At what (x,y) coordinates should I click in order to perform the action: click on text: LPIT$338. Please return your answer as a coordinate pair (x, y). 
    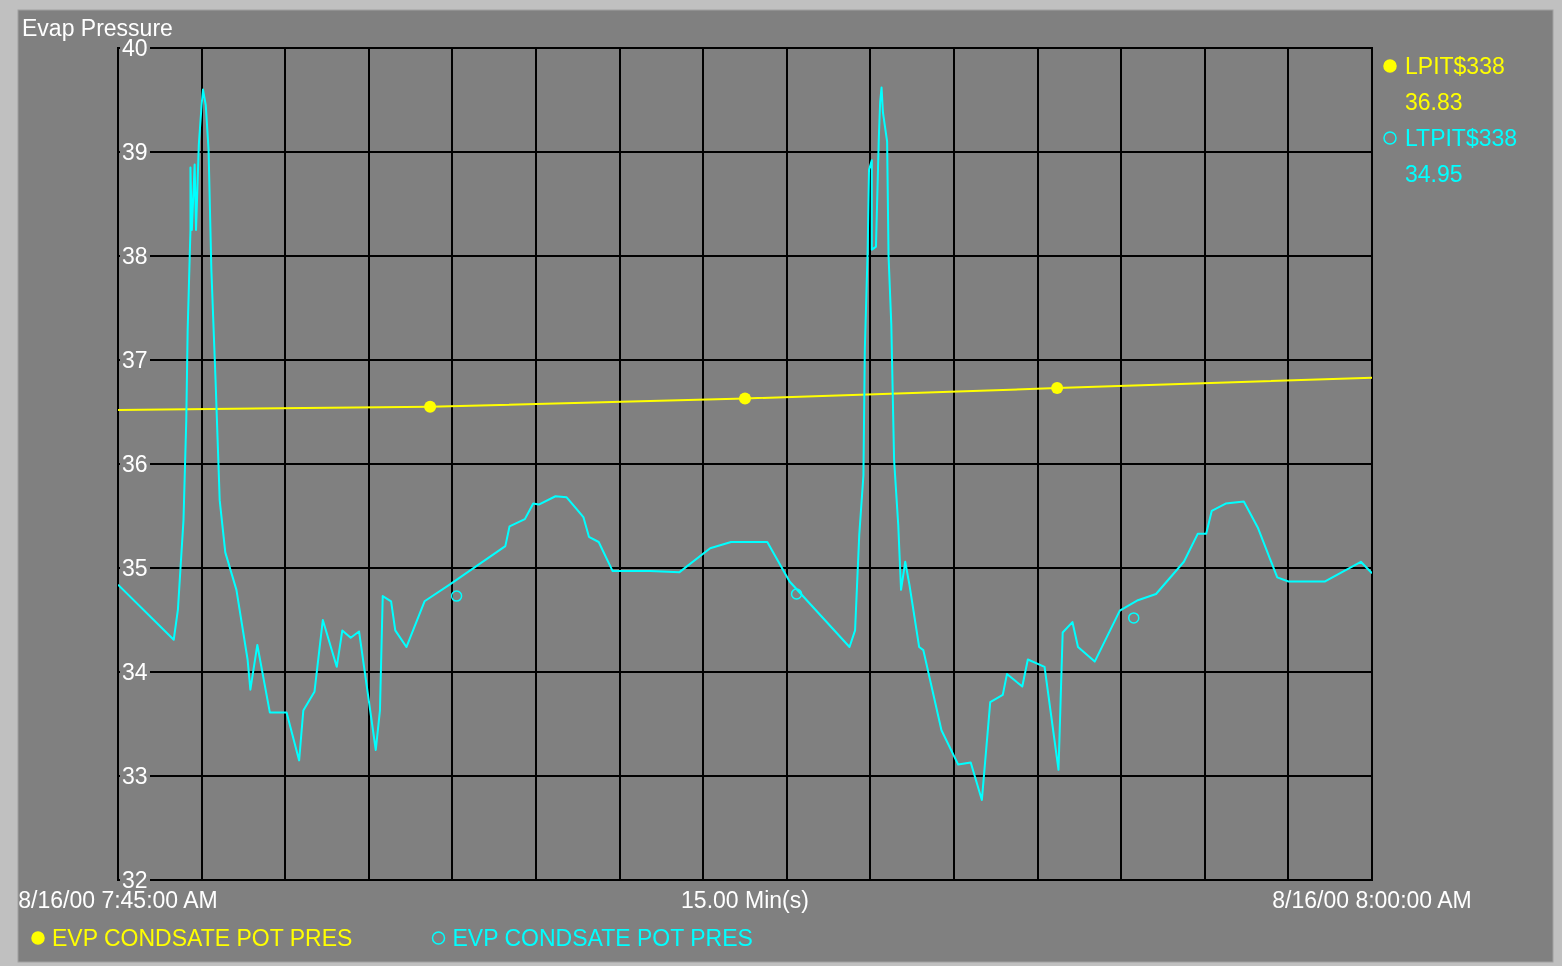
    Looking at the image, I should click on (1455, 66).